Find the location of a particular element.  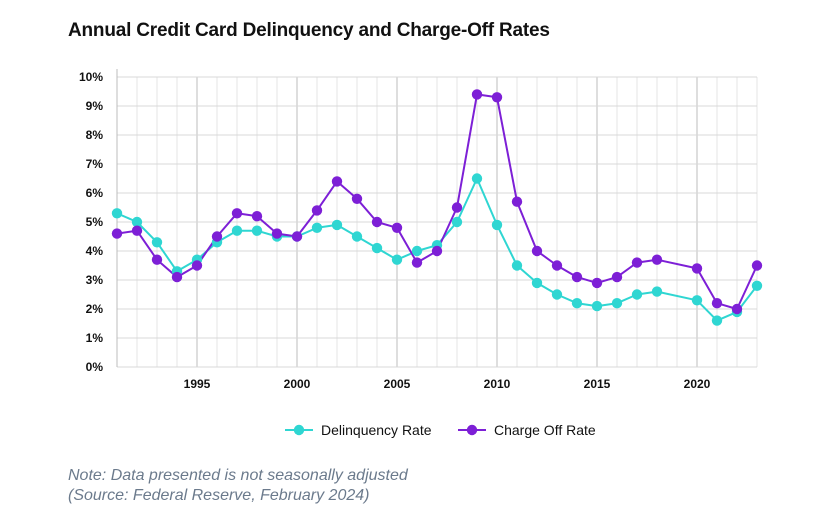

y-tick-label: 2% is located at coordinates (95, 309).